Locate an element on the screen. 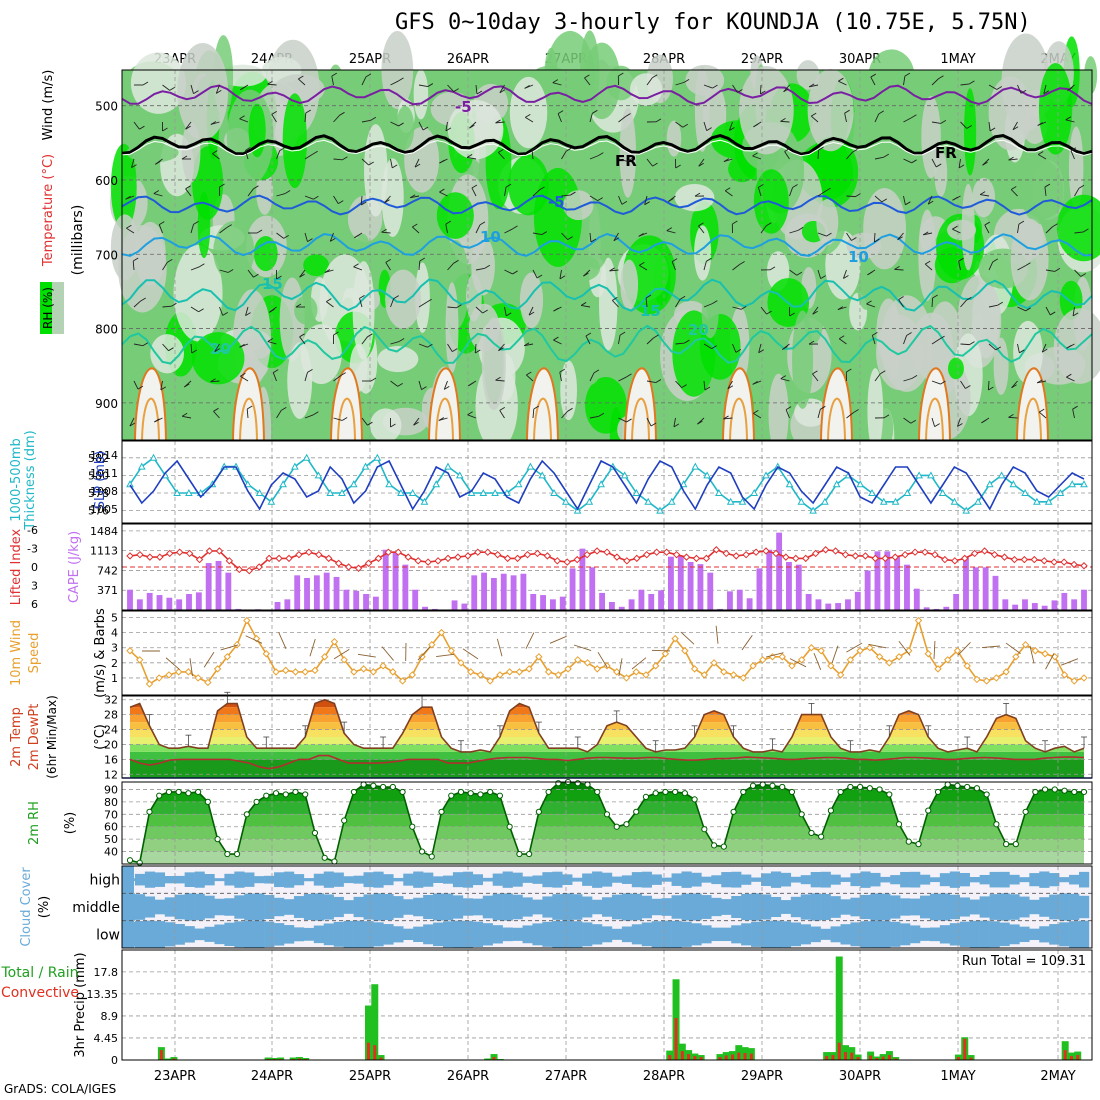  cloud-level-label: middle is located at coordinates (96, 908).